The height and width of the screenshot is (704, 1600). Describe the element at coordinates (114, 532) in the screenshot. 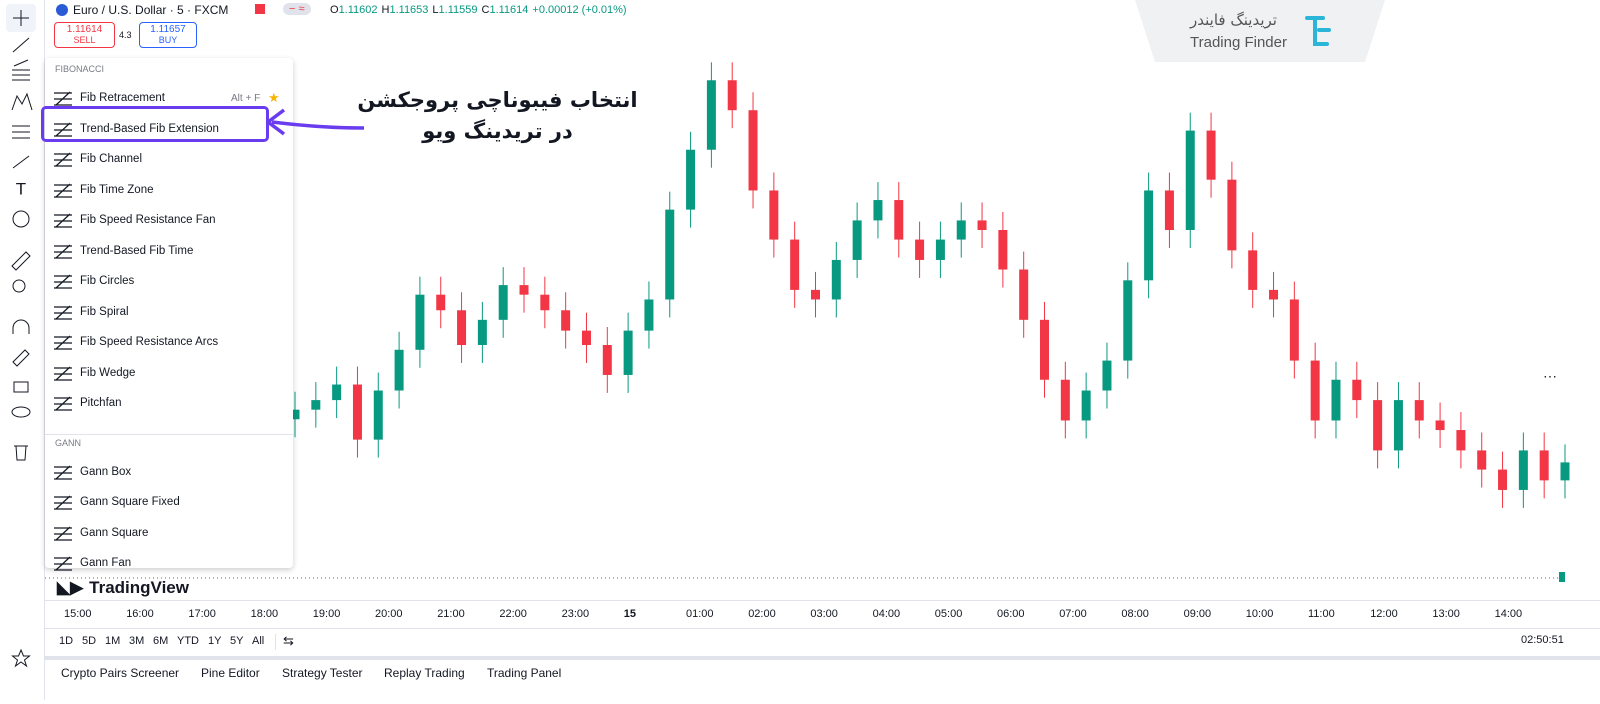

I see `menu-item-label: Gann Square` at that location.